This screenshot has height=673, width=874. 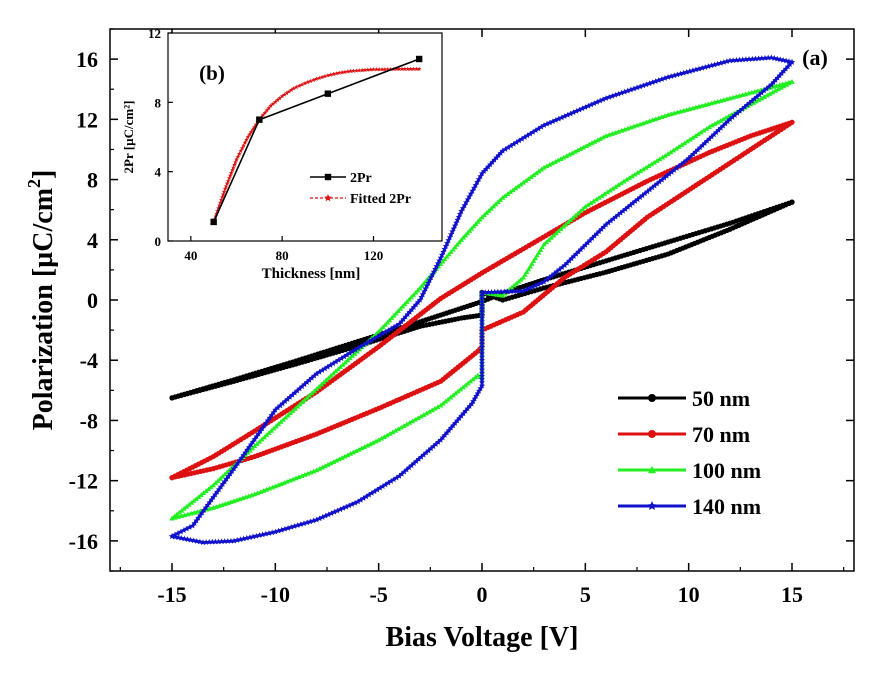 What do you see at coordinates (89, 420) in the screenshot?
I see `y-tick-label: -8` at bounding box center [89, 420].